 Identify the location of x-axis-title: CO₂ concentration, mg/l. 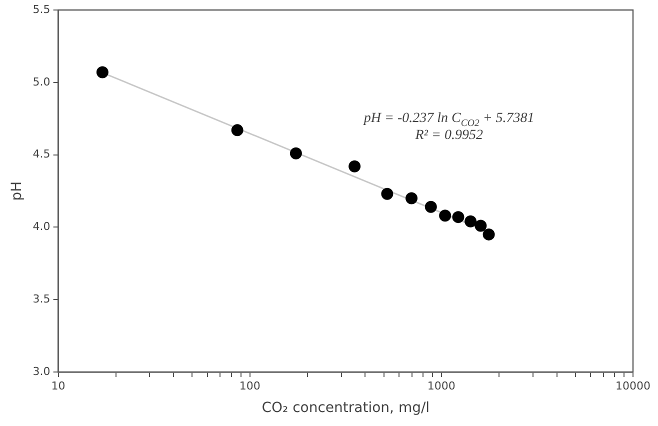
(346, 408).